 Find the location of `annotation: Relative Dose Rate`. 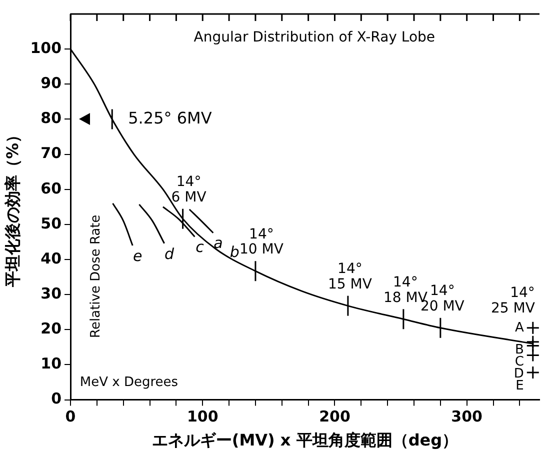

annotation: Relative Dose Rate is located at coordinates (96, 276).